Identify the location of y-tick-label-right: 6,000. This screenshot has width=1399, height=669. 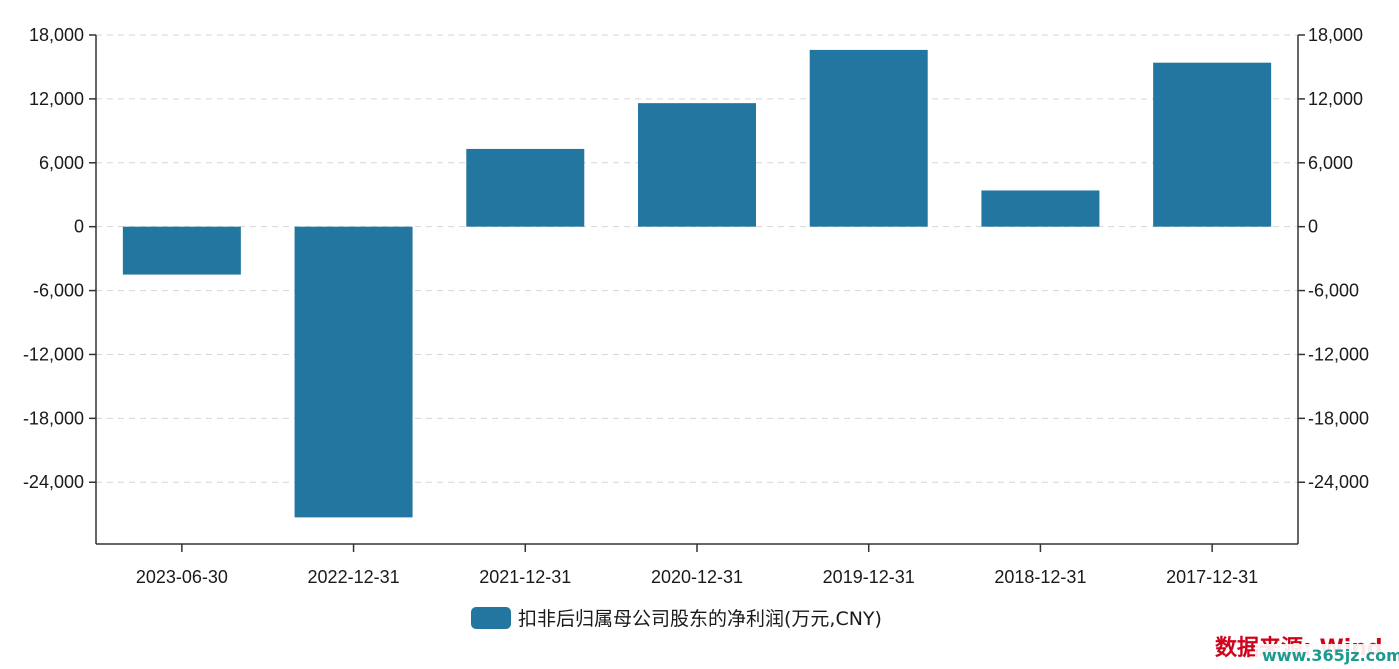
(1330, 163).